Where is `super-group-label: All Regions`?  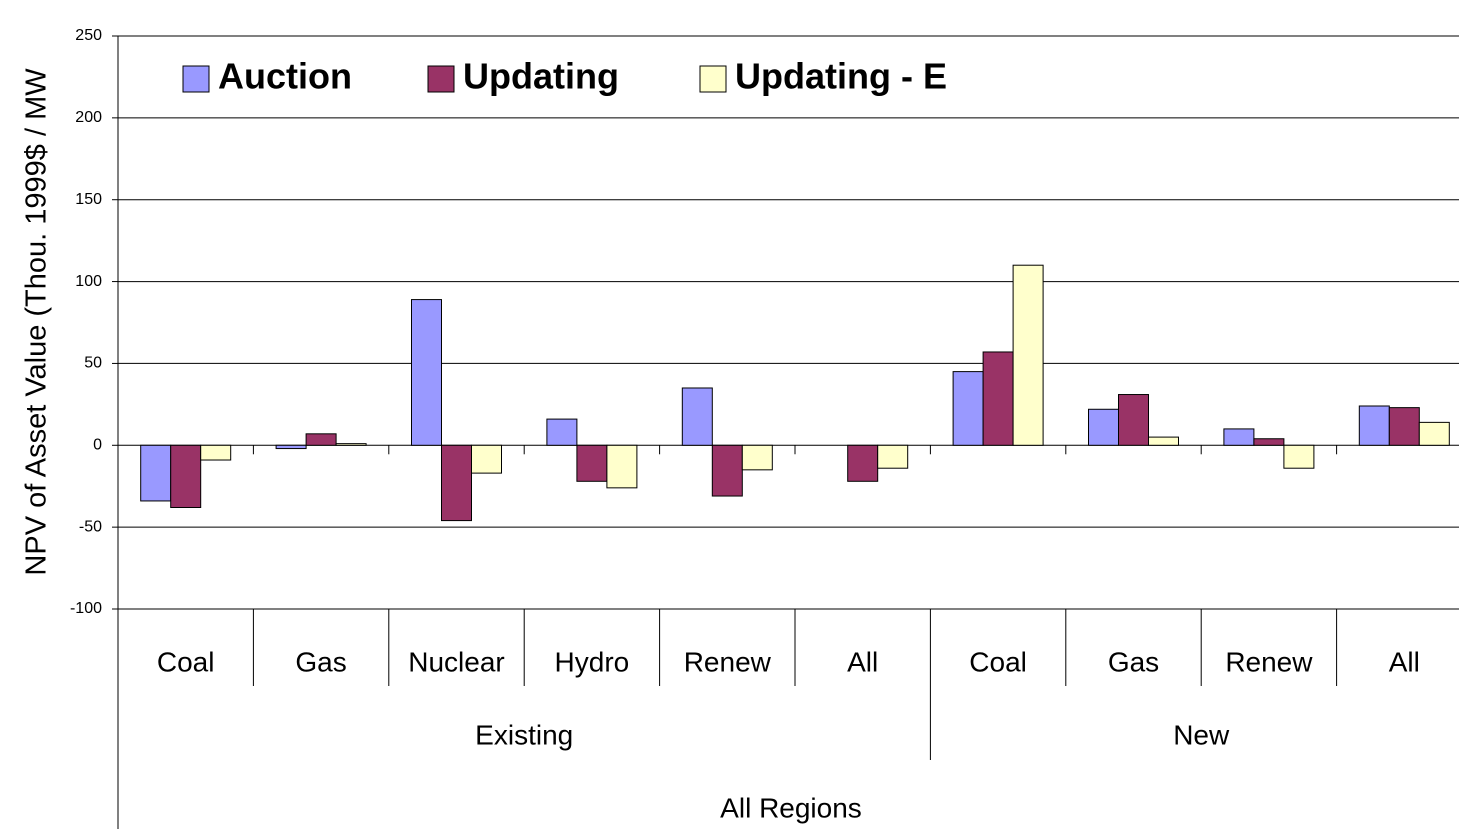 super-group-label: All Regions is located at coordinates (791, 807).